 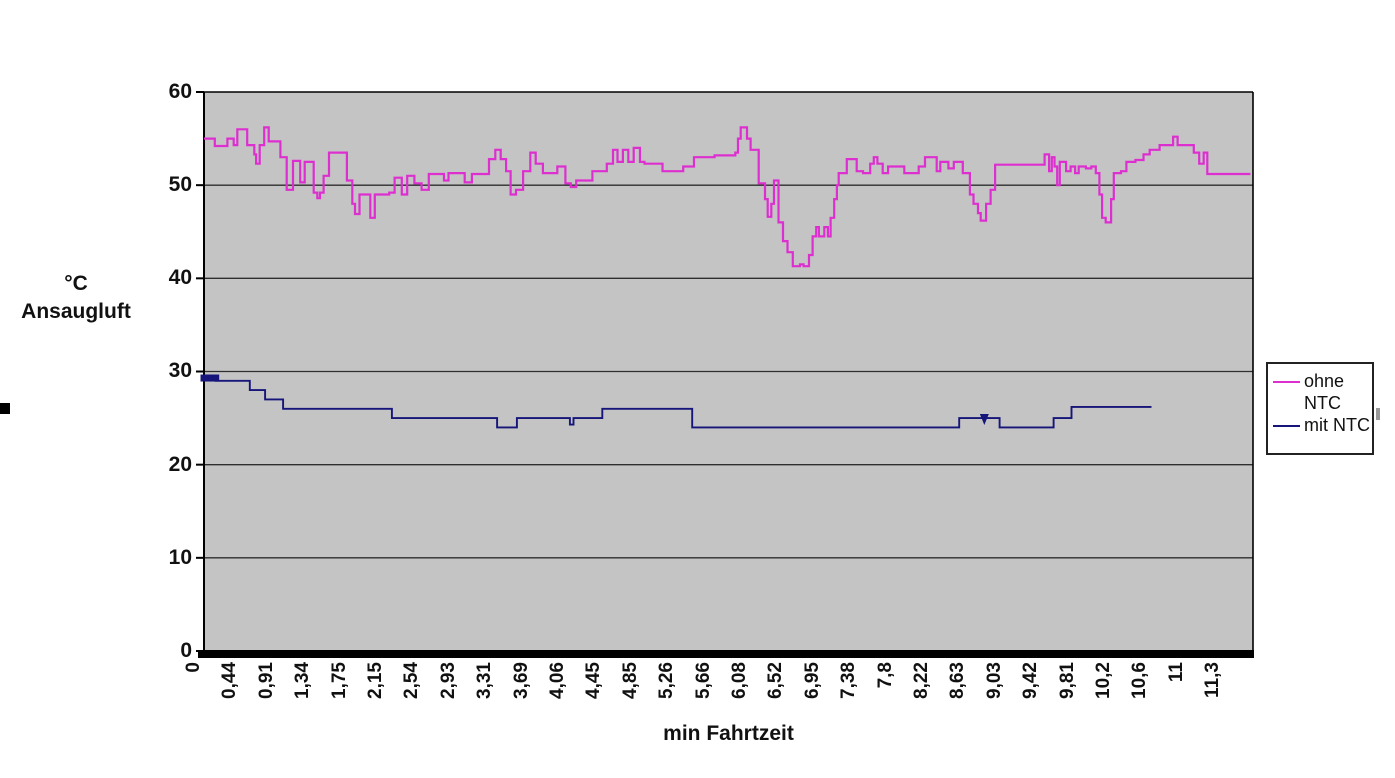 I want to click on x-tick-label-4,06: 4,06, so click(x=557, y=680).